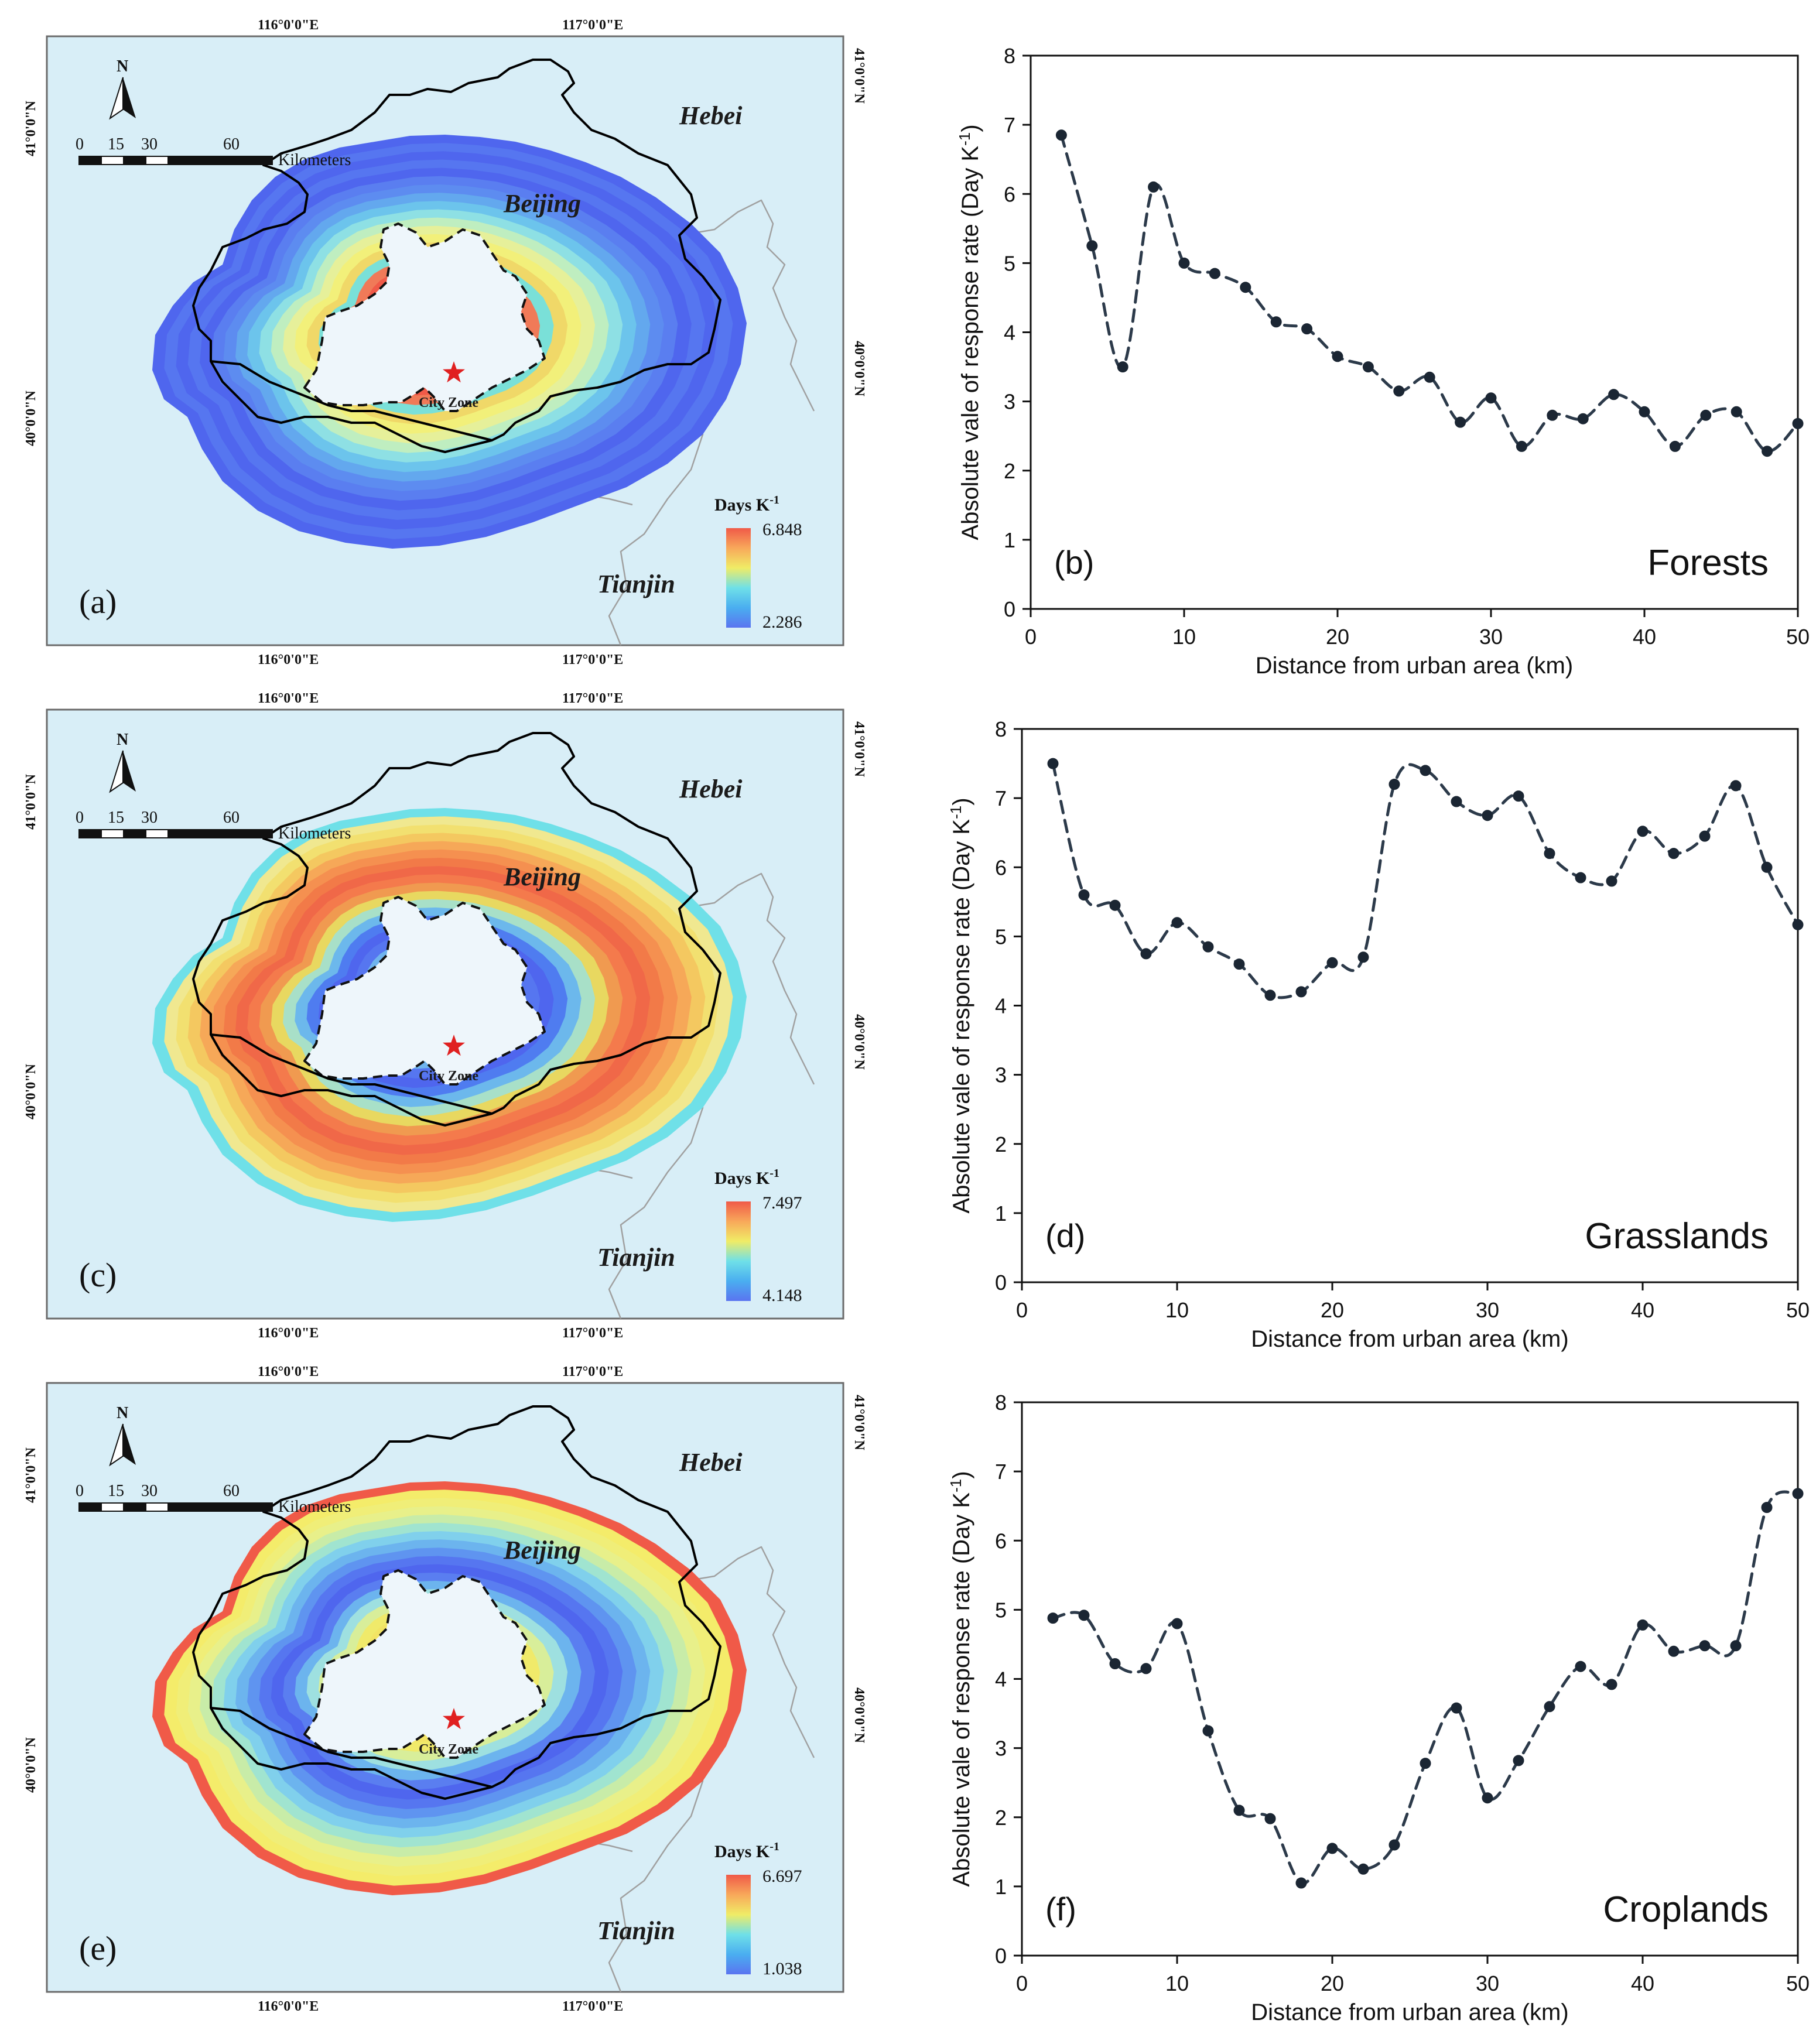  Describe the element at coordinates (1001, 1472) in the screenshot. I see `y-tick-label: 7` at that location.